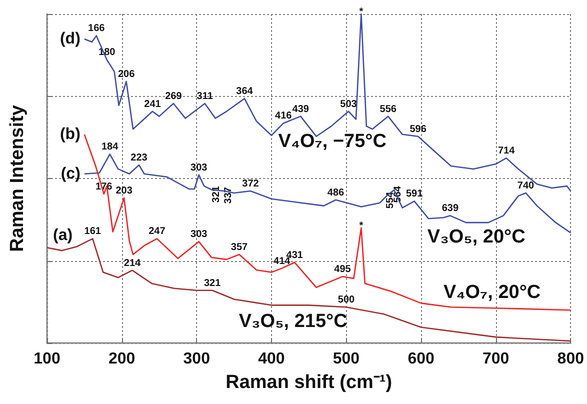 The height and width of the screenshot is (404, 587). What do you see at coordinates (122, 359) in the screenshot?
I see `x-tick-label: 200` at bounding box center [122, 359].